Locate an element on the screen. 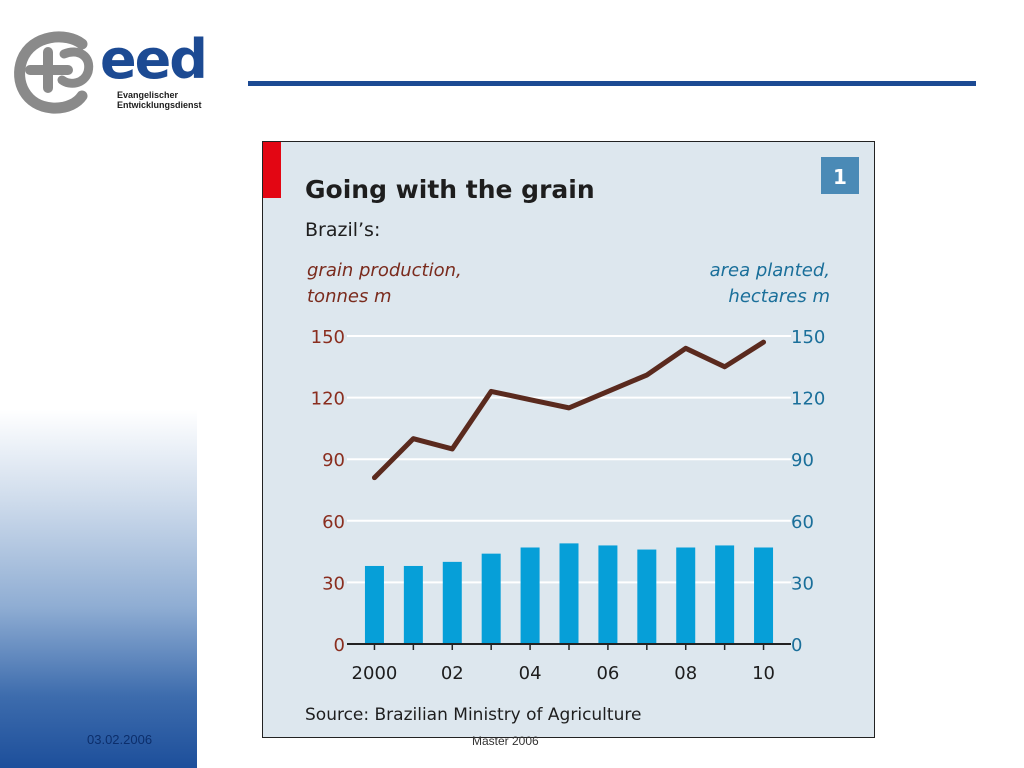 This screenshot has width=1024, height=768. x-tick-label: 04 is located at coordinates (530, 673).